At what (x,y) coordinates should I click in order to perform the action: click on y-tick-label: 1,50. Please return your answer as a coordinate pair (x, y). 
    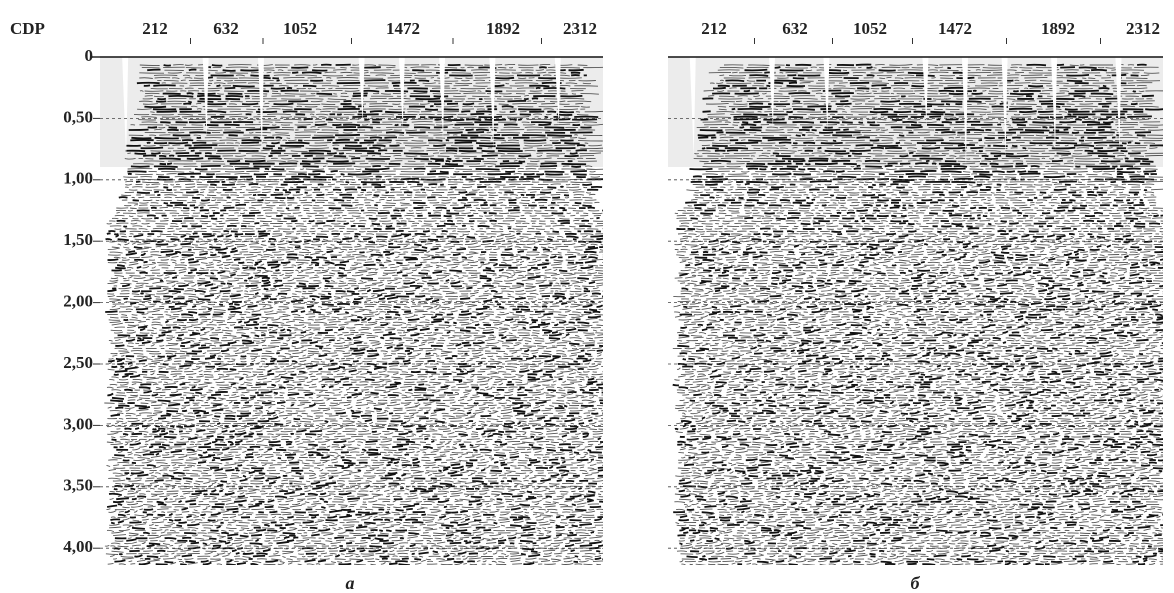
    Looking at the image, I should click on (78, 239).